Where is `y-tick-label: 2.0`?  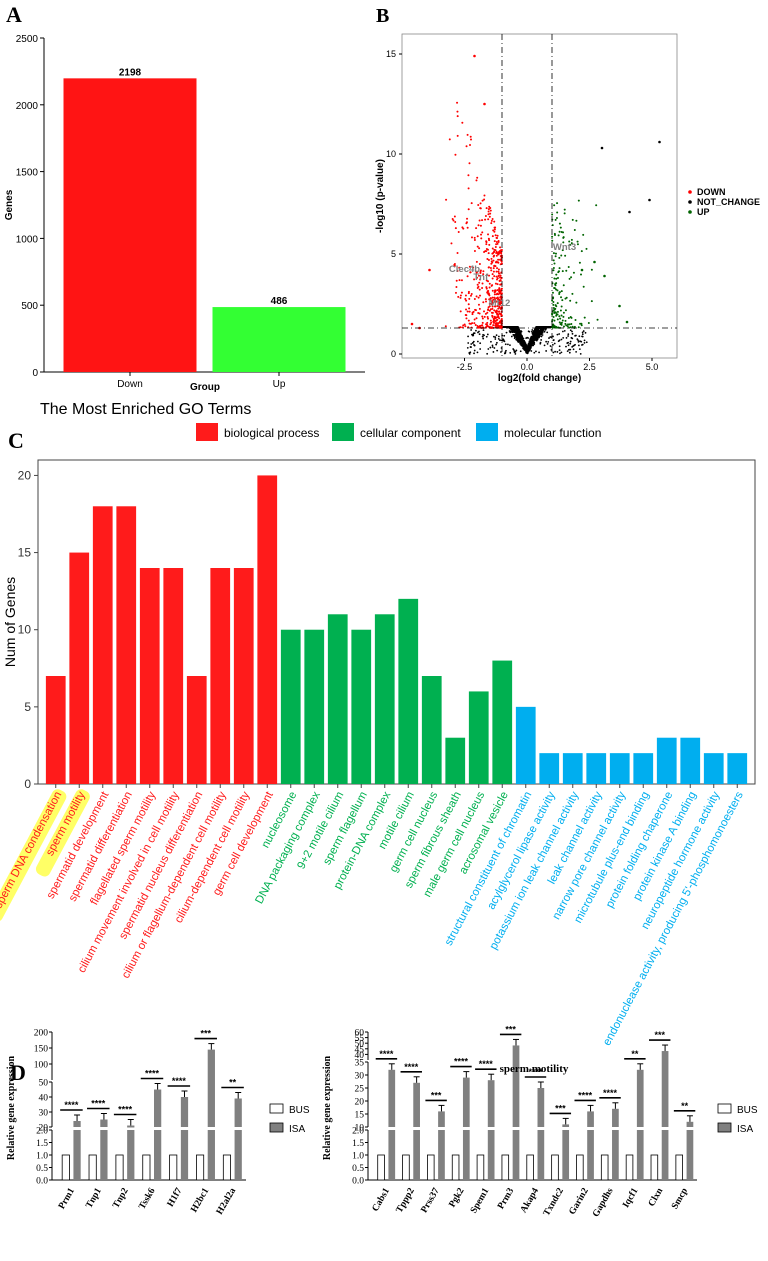
y-tick-label: 2.0 is located at coordinates (42, 1132).